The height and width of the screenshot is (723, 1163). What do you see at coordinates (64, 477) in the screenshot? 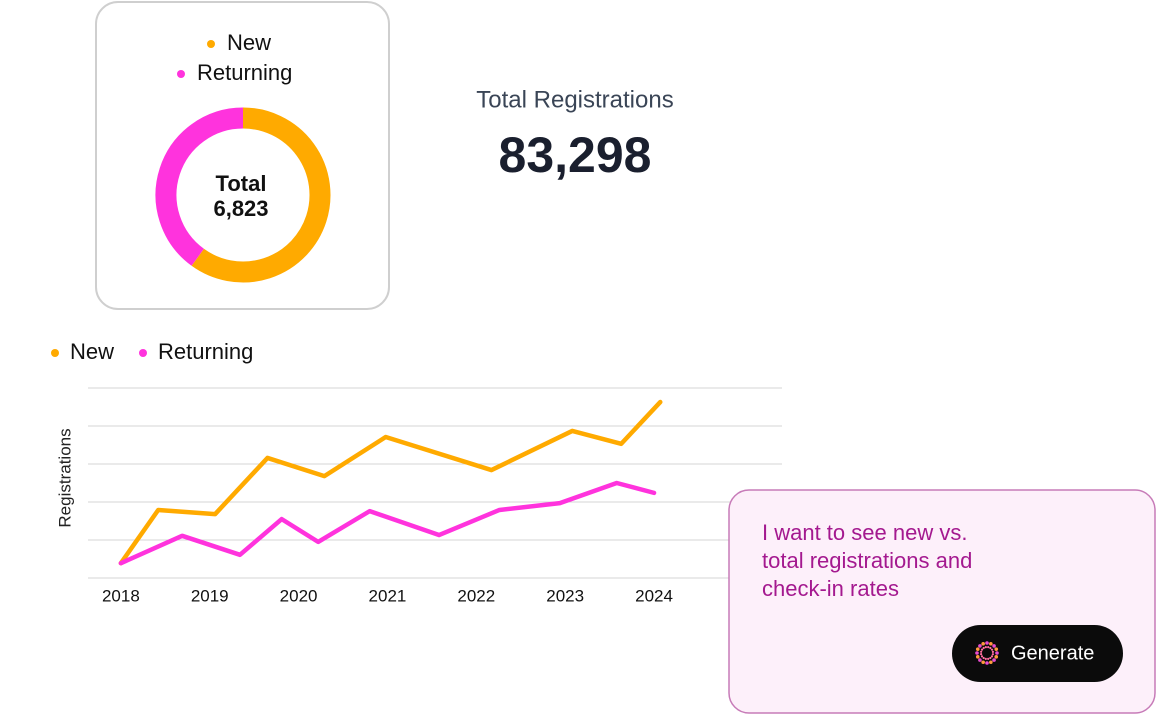
I see `y-axis-label: Registrations` at bounding box center [64, 477].